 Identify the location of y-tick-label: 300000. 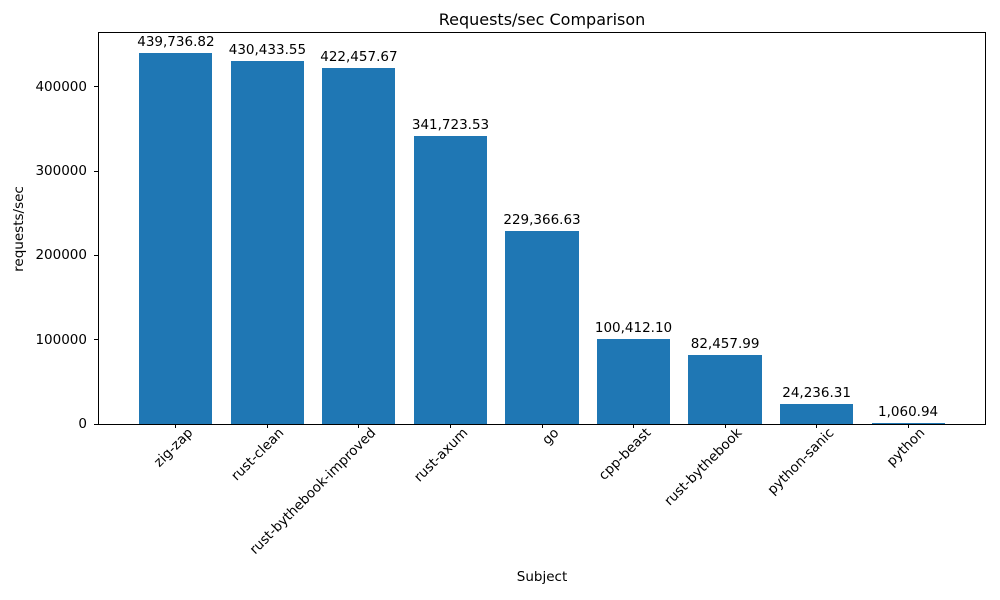
(61, 171).